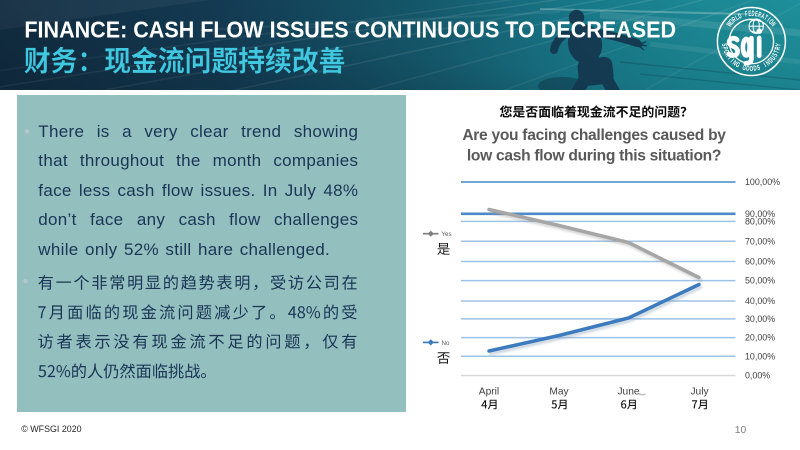  I want to click on svg-text: 80,00%, so click(760, 222).